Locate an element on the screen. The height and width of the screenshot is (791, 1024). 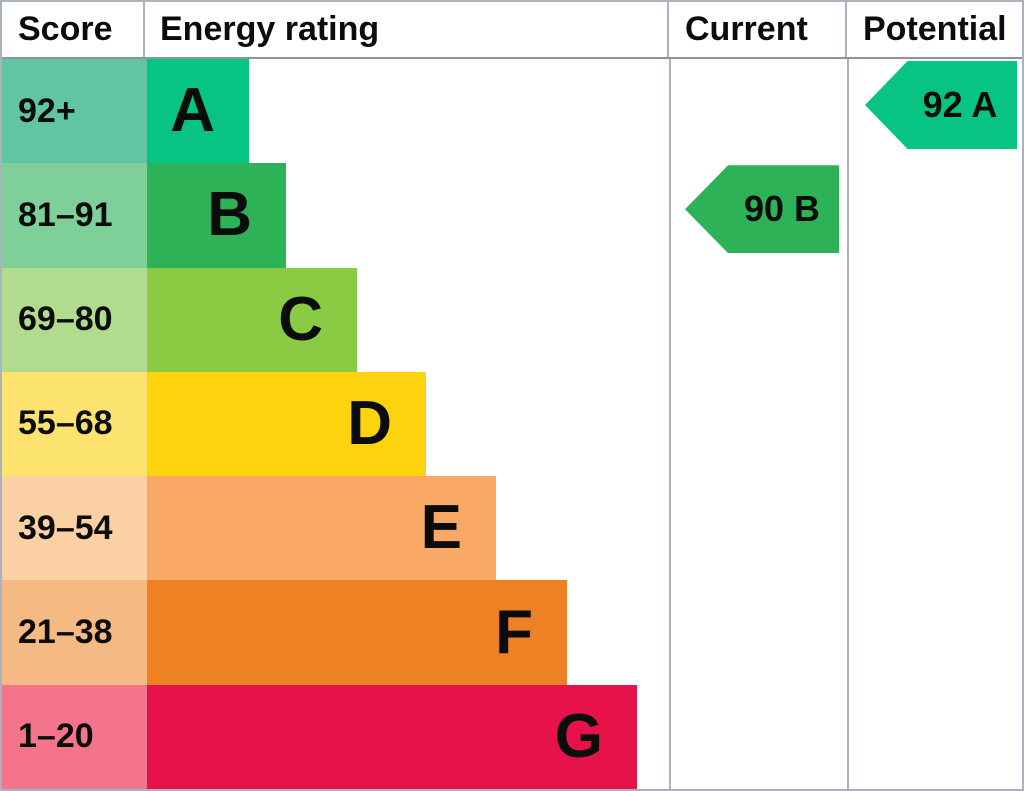
current-column-cell: 90 B is located at coordinates (758, 215).